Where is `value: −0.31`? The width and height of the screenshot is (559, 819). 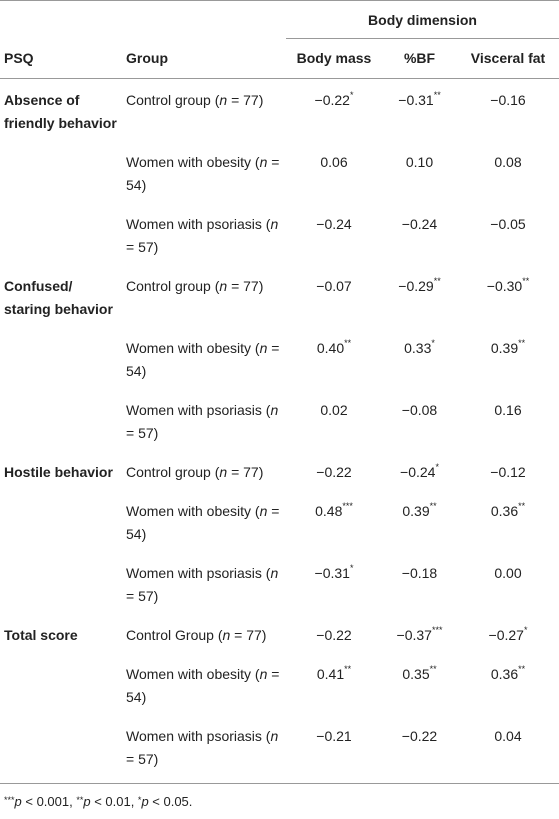 value: −0.31 is located at coordinates (416, 100).